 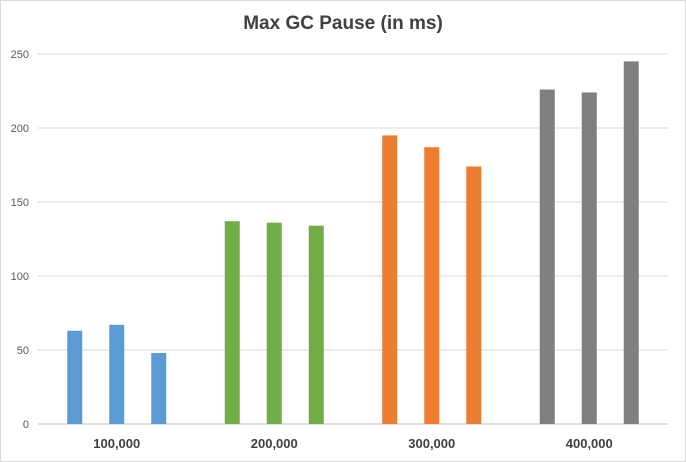 What do you see at coordinates (23, 351) in the screenshot?
I see `y-tick-label: 50` at bounding box center [23, 351].